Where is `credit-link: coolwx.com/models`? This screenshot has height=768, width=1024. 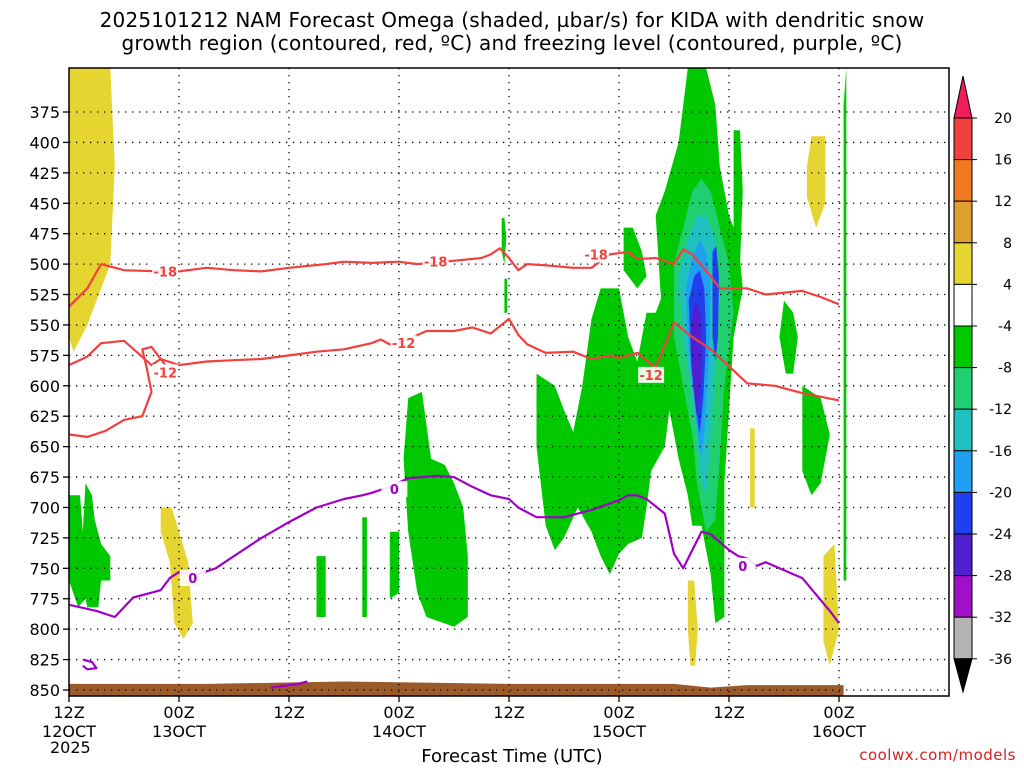 credit-link: coolwx.com/models is located at coordinates (937, 755).